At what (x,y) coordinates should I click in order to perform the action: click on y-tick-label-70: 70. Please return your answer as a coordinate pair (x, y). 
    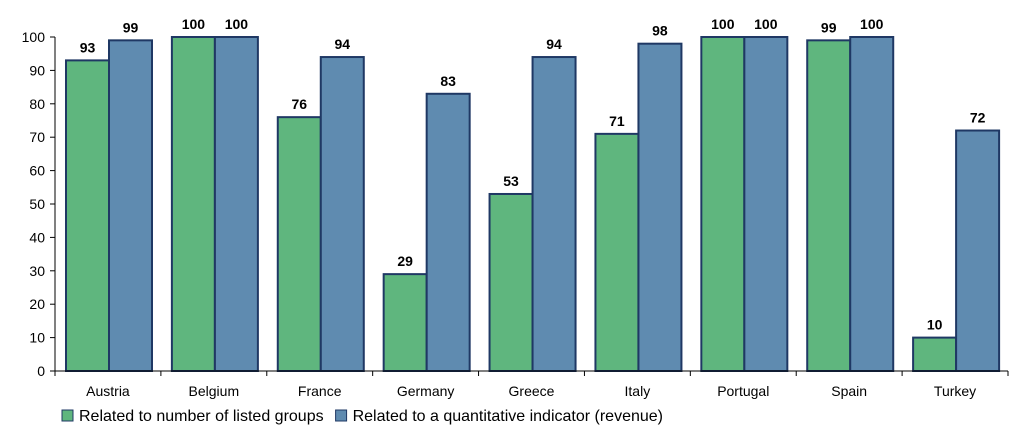
    Looking at the image, I should click on (37, 137).